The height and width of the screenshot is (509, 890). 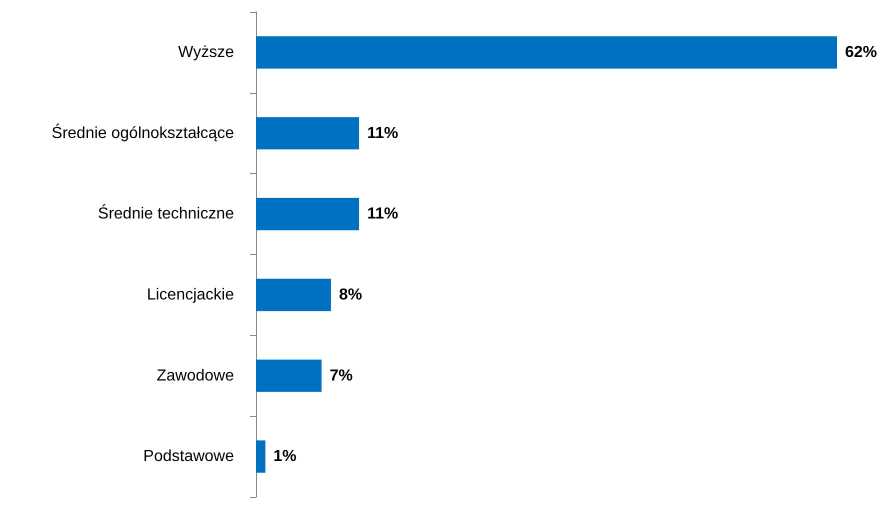 What do you see at coordinates (284, 457) in the screenshot?
I see `data-label: 1%` at bounding box center [284, 457].